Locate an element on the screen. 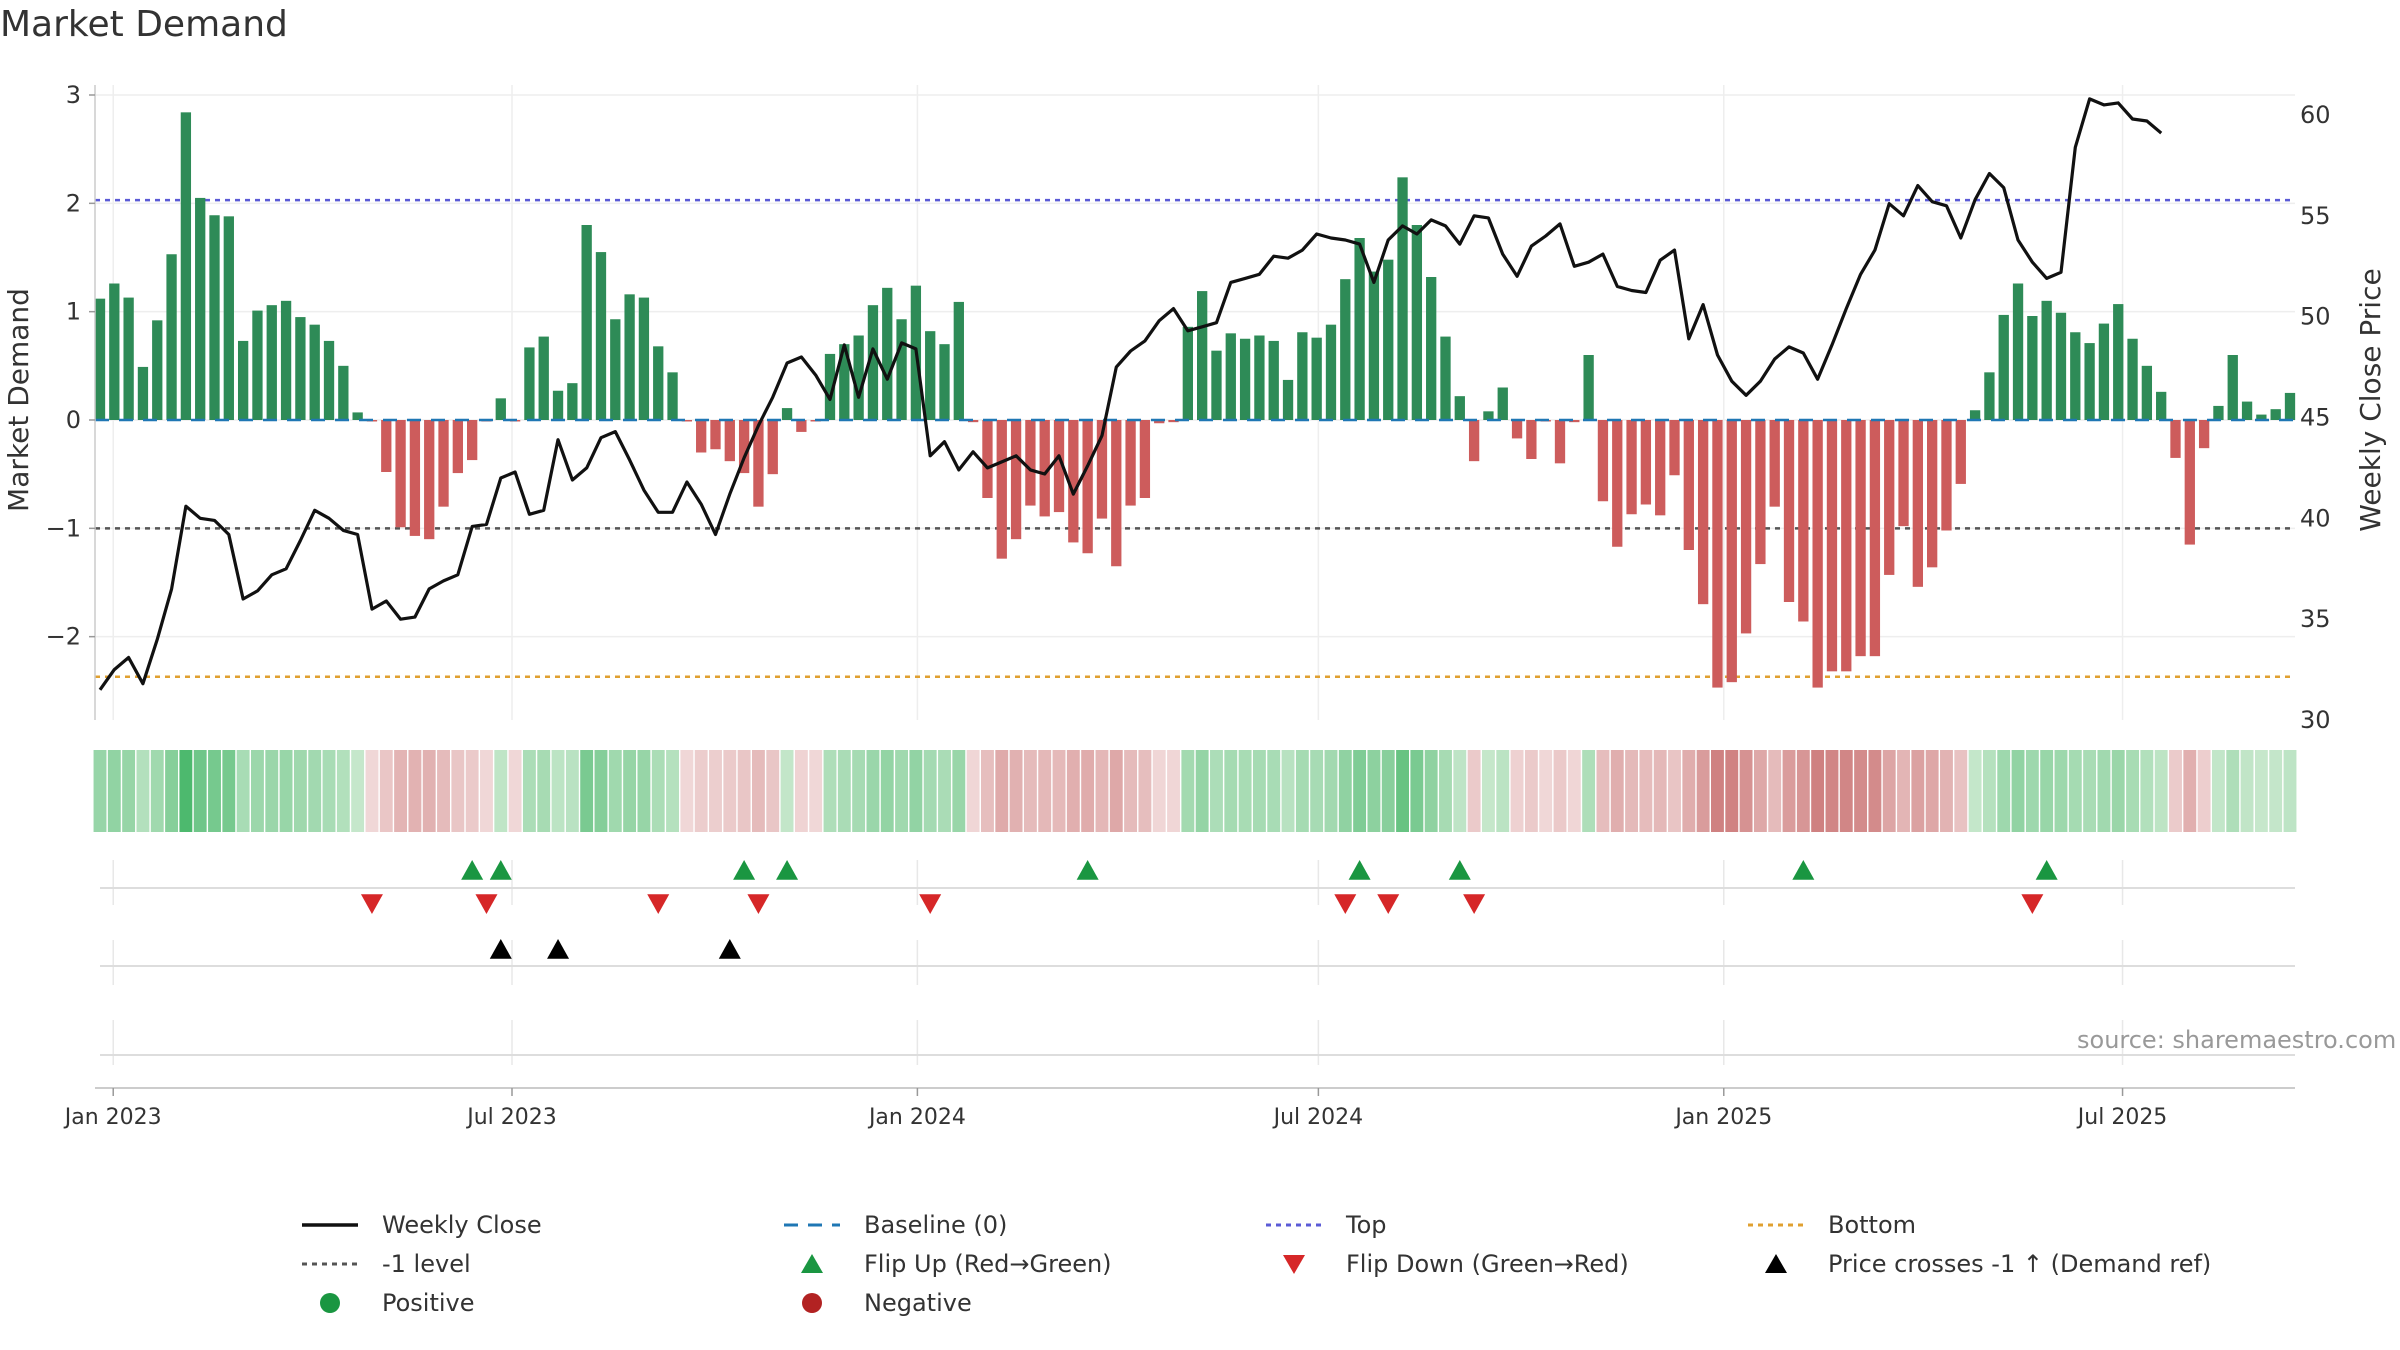 Image resolution: width=2400 pixels, height=1350 pixels. y-tick-label: −2 is located at coordinates (63, 637).